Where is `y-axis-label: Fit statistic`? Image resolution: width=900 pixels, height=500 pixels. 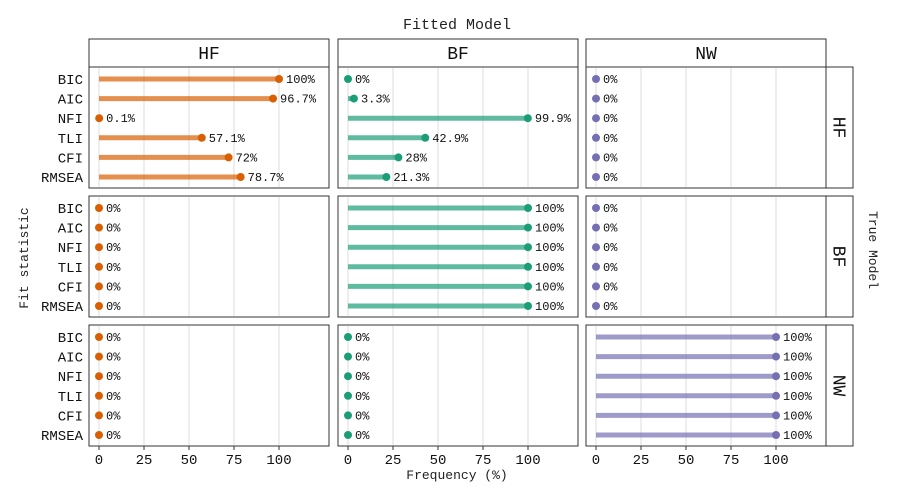
y-axis-label: Fit statistic is located at coordinates (24, 257).